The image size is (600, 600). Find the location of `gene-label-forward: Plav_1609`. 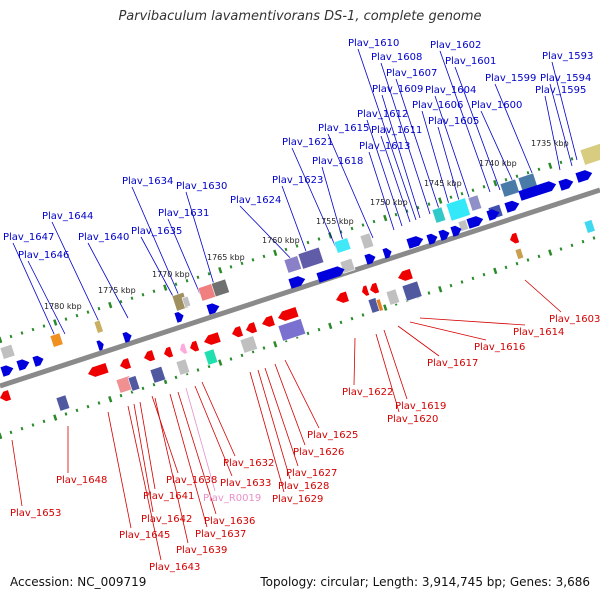

gene-label-forward: Plav_1609 is located at coordinates (397, 89).